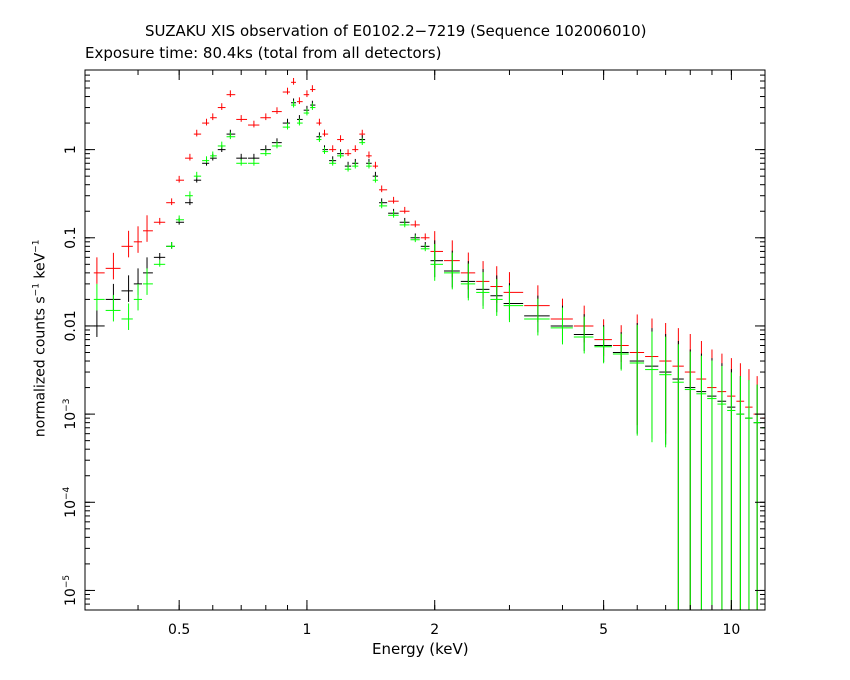 This screenshot has height=680, width=850. I want to click on y-tick-label-base: 0.01, so click(71, 325).